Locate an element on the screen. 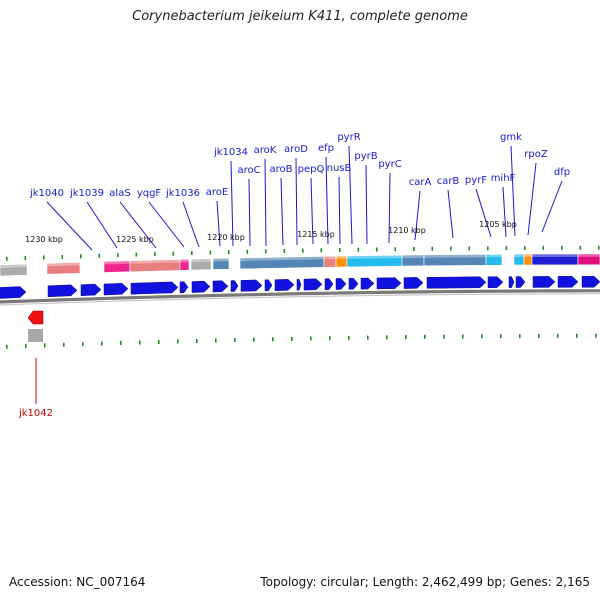 Image resolution: width=600 pixels, height=600 pixels. reverse-gene-segment is located at coordinates (35, 335).